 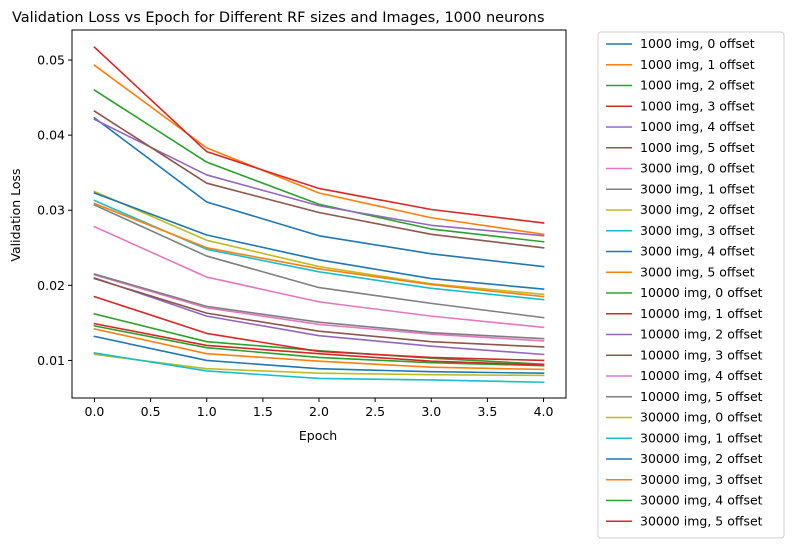 I want to click on y-axis: 0.01 0.02 0.03 0.04 0.05, so click(x=54, y=210).